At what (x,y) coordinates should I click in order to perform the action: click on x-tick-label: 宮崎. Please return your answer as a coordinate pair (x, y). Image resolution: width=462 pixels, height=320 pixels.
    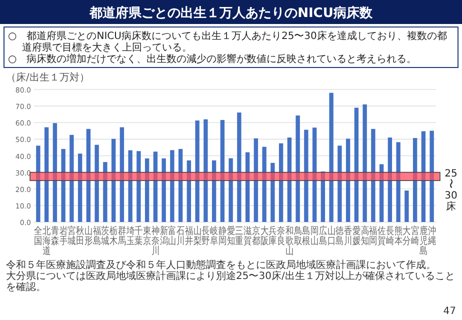
    Looking at the image, I should click on (415, 236).